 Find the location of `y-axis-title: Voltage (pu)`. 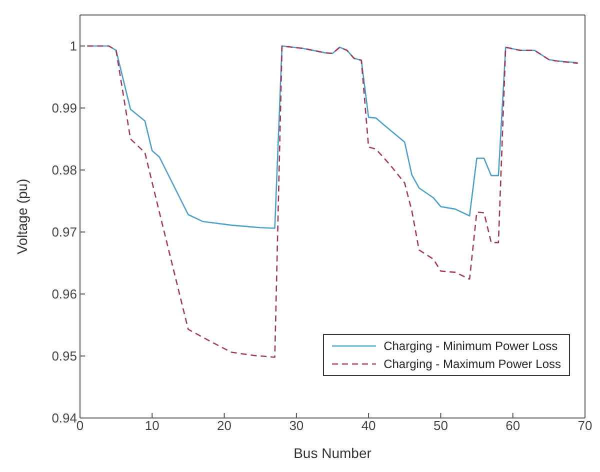

y-axis-title: Voltage (pu) is located at coordinates (22, 216).